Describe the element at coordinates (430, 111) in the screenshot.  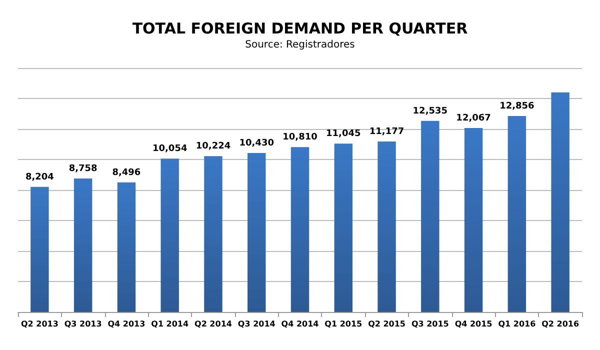
I see `data-label: 12,535` at that location.